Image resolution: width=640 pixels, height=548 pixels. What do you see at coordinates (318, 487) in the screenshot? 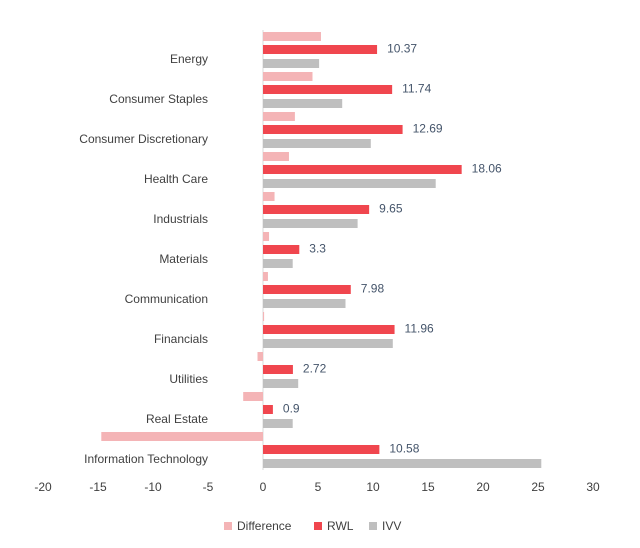
I see `x-tick-label: 5` at bounding box center [318, 487].